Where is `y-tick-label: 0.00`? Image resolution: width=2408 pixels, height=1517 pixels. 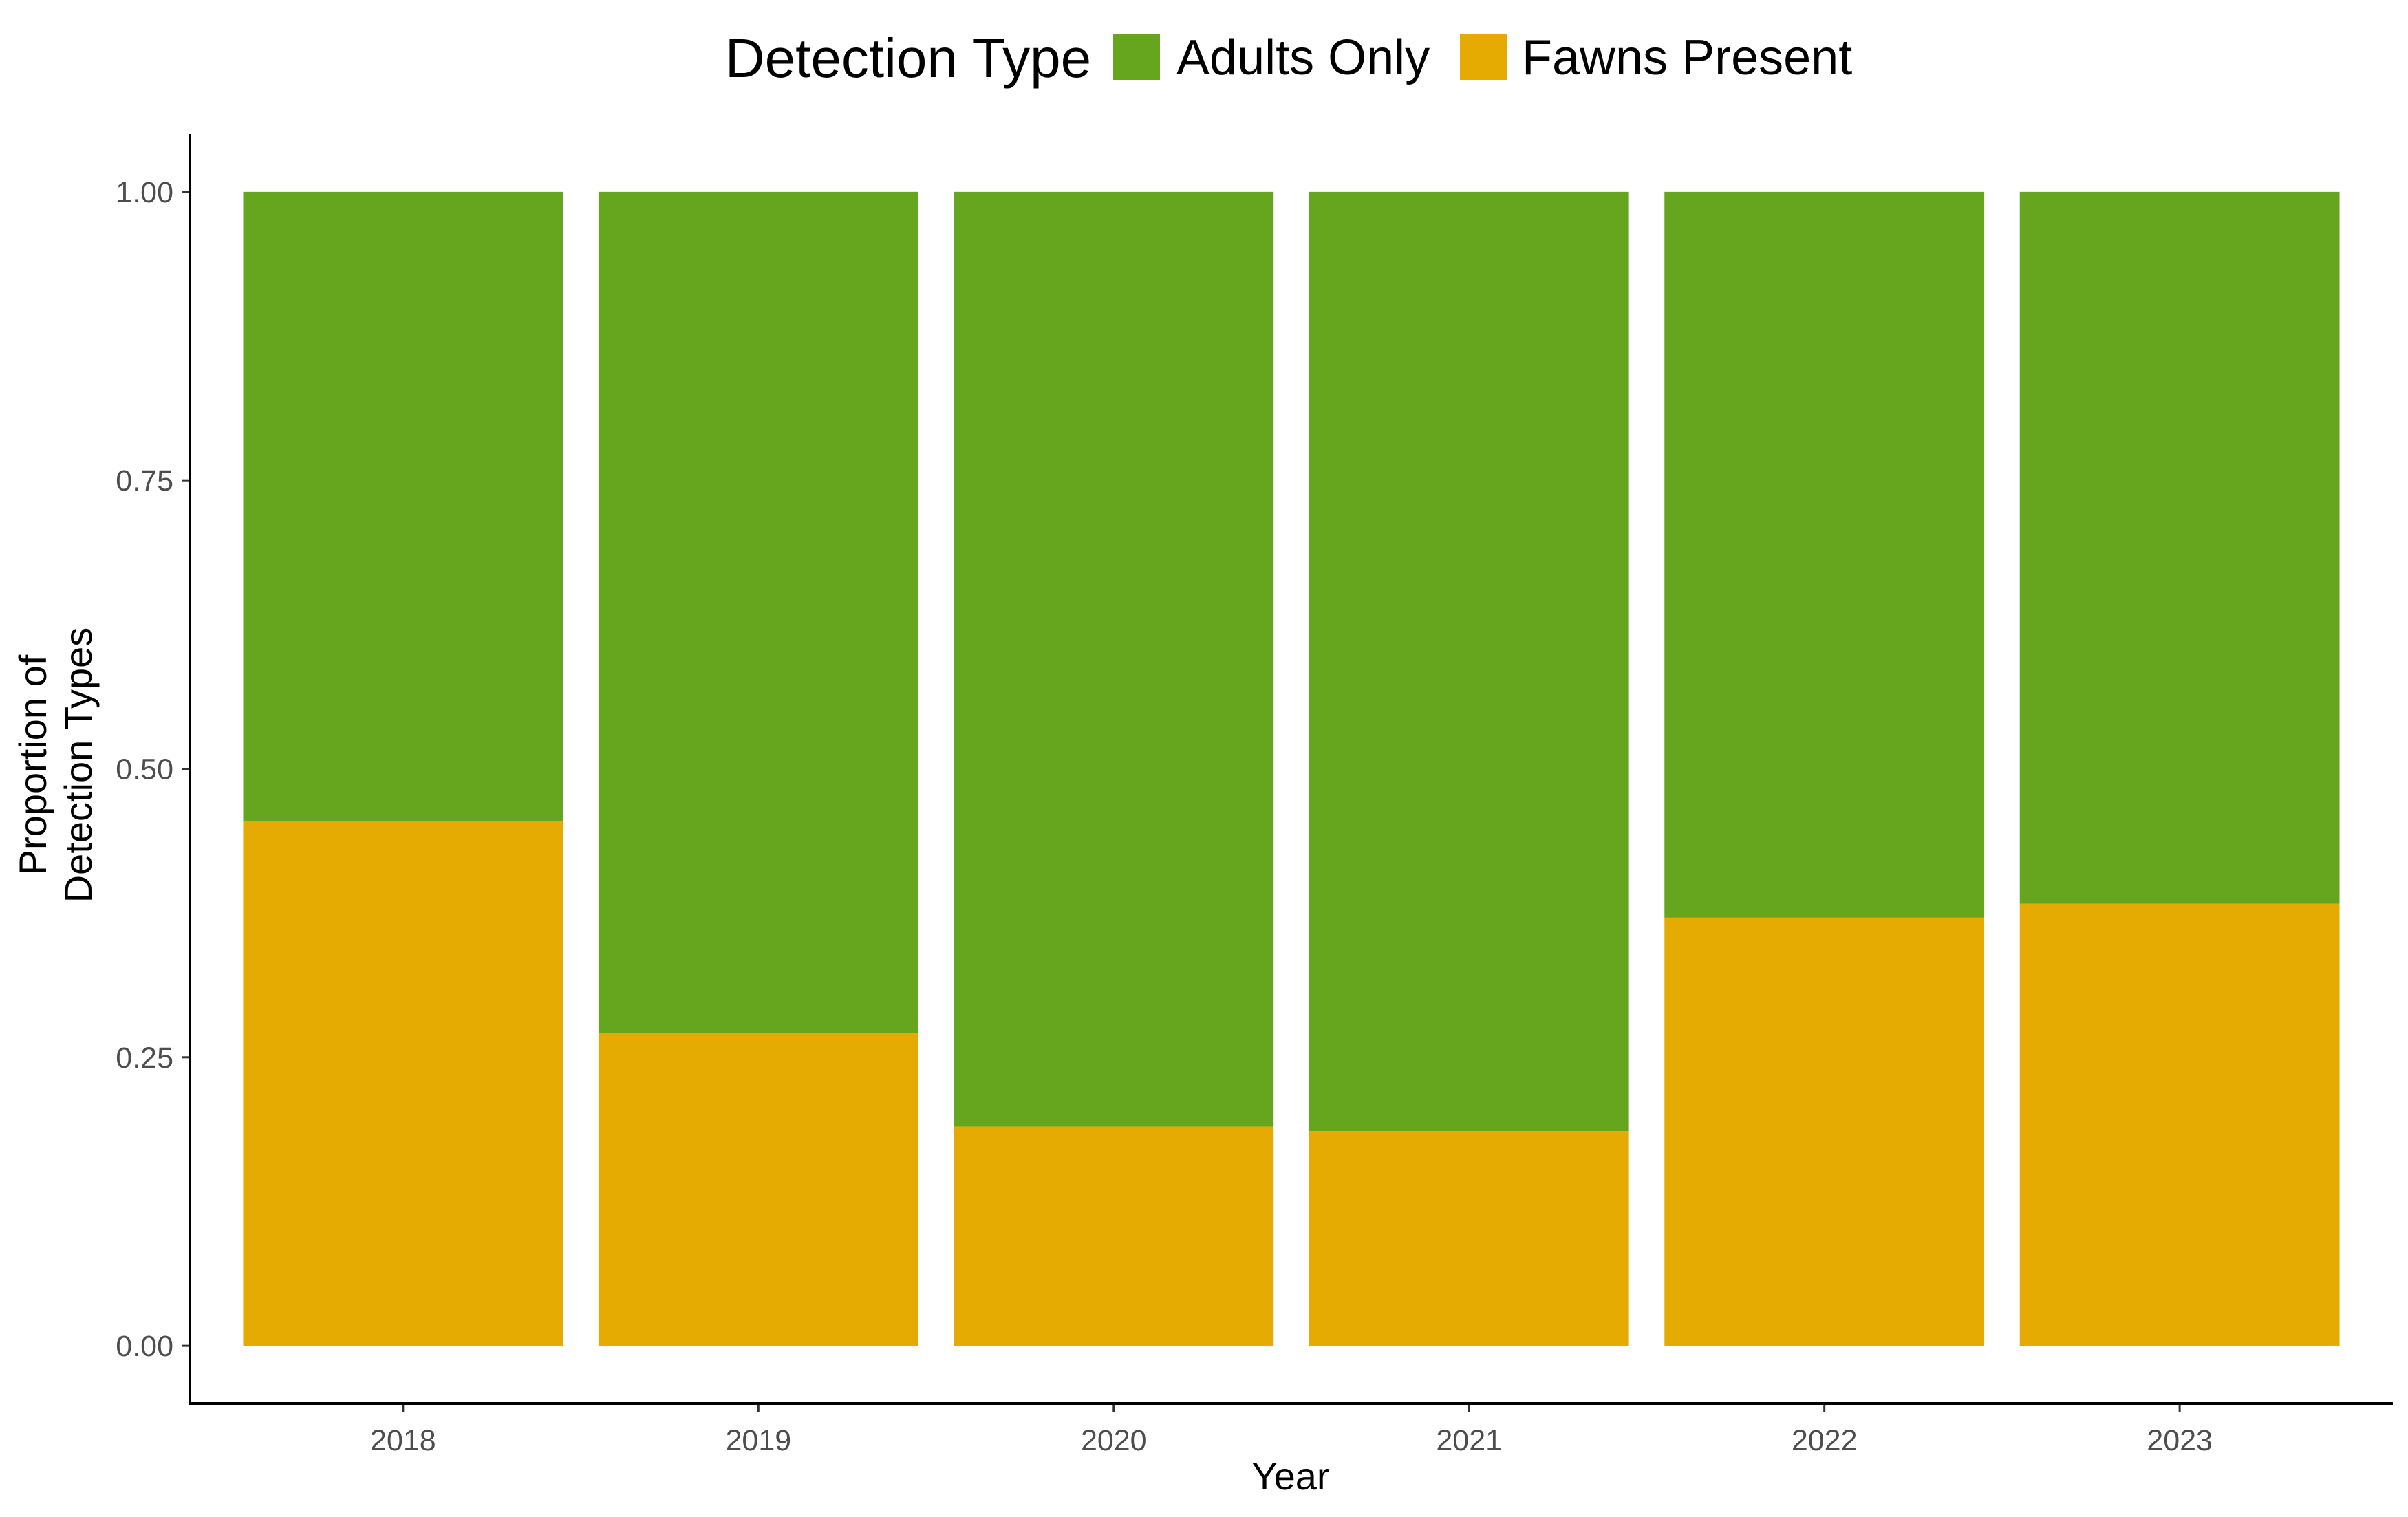 y-tick-label: 0.00 is located at coordinates (144, 1347).